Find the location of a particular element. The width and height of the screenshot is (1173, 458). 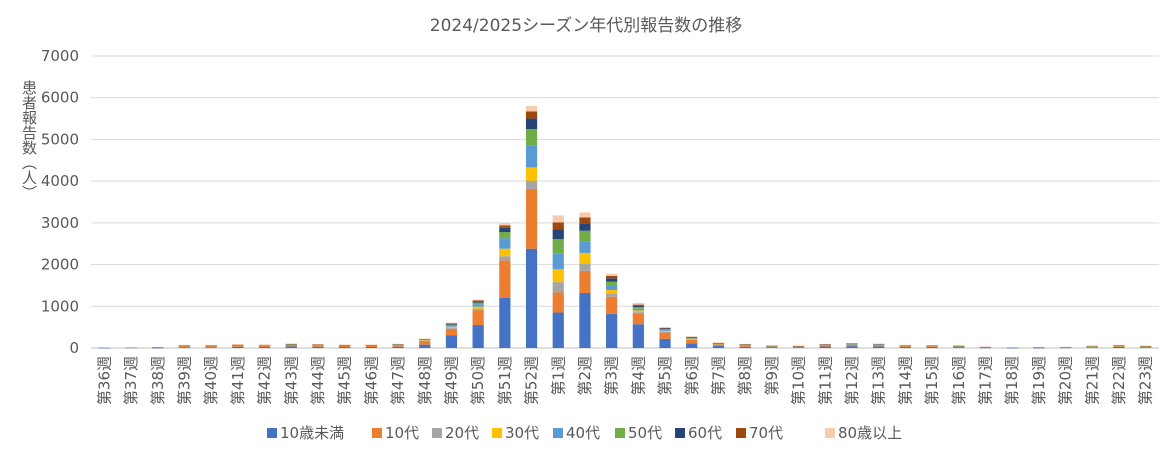

y-tick-label: 0 is located at coordinates (74, 348).